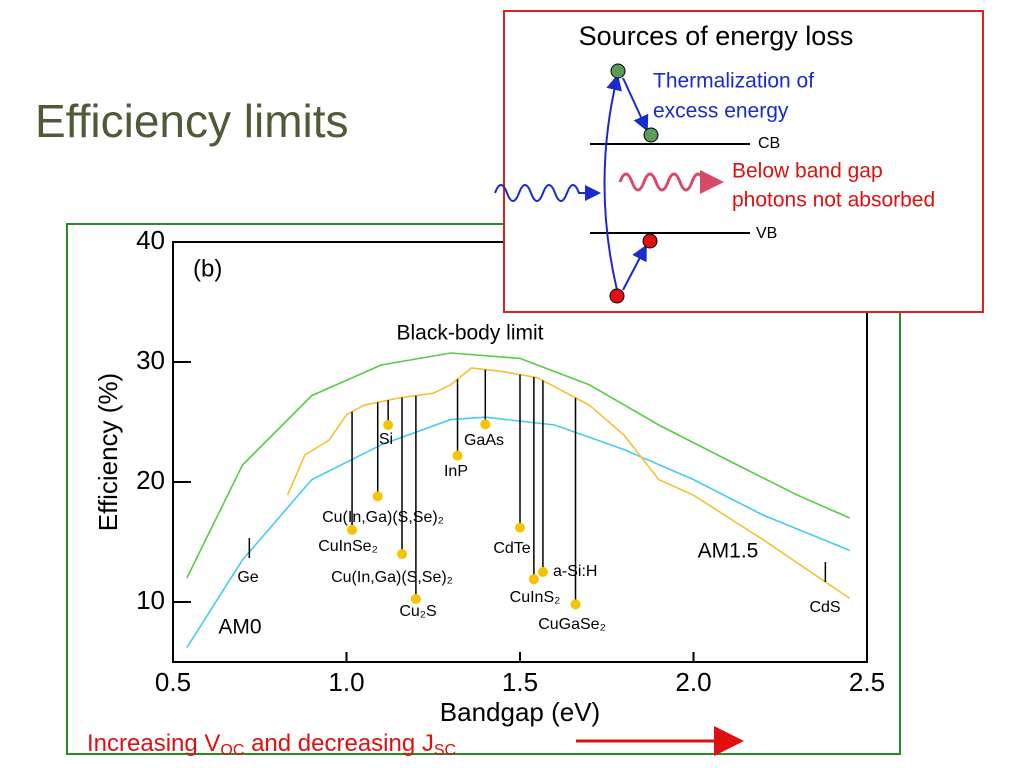 Image resolution: width=1024 pixels, height=768 pixels. I want to click on material-label: Cu₂S, so click(417, 611).